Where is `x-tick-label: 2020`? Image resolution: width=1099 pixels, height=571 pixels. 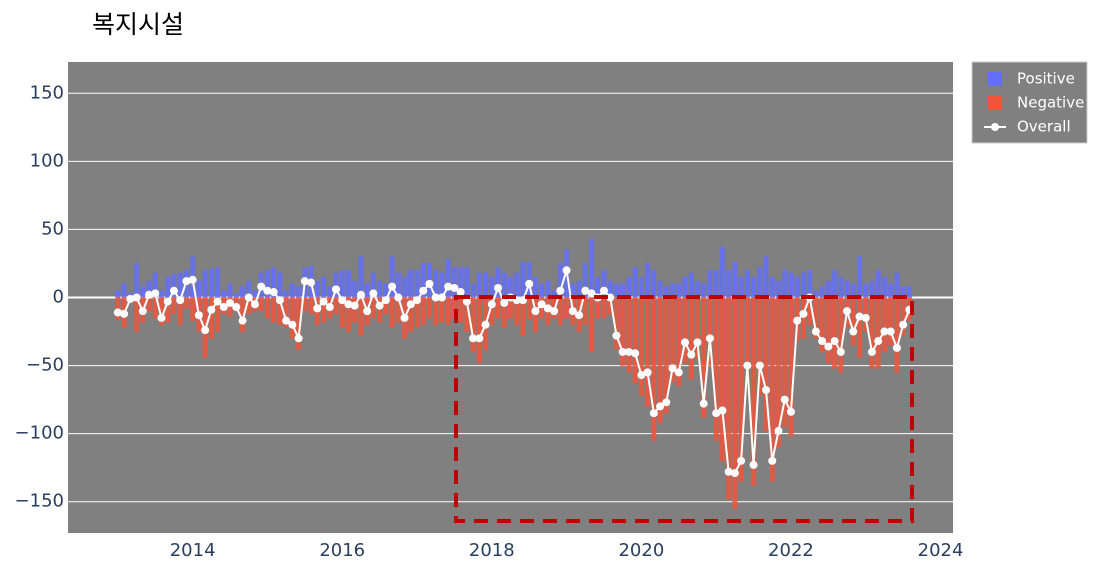
x-tick-label: 2020 is located at coordinates (641, 550).